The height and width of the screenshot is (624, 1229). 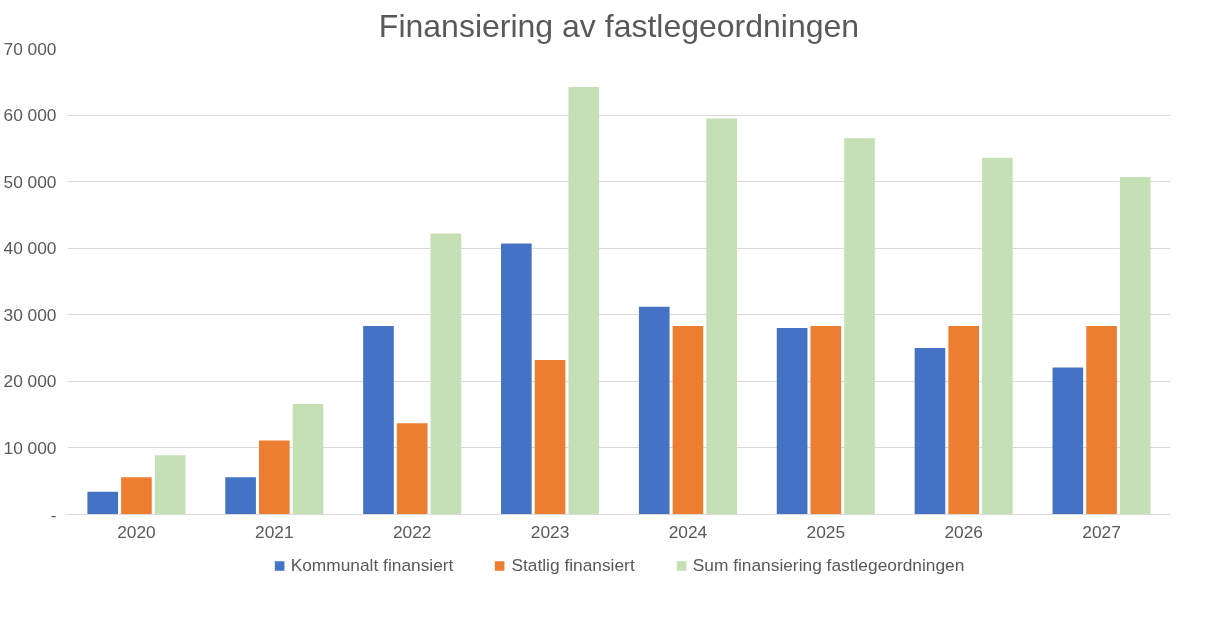 I want to click on x-tick-label: 2022, so click(x=412, y=531).